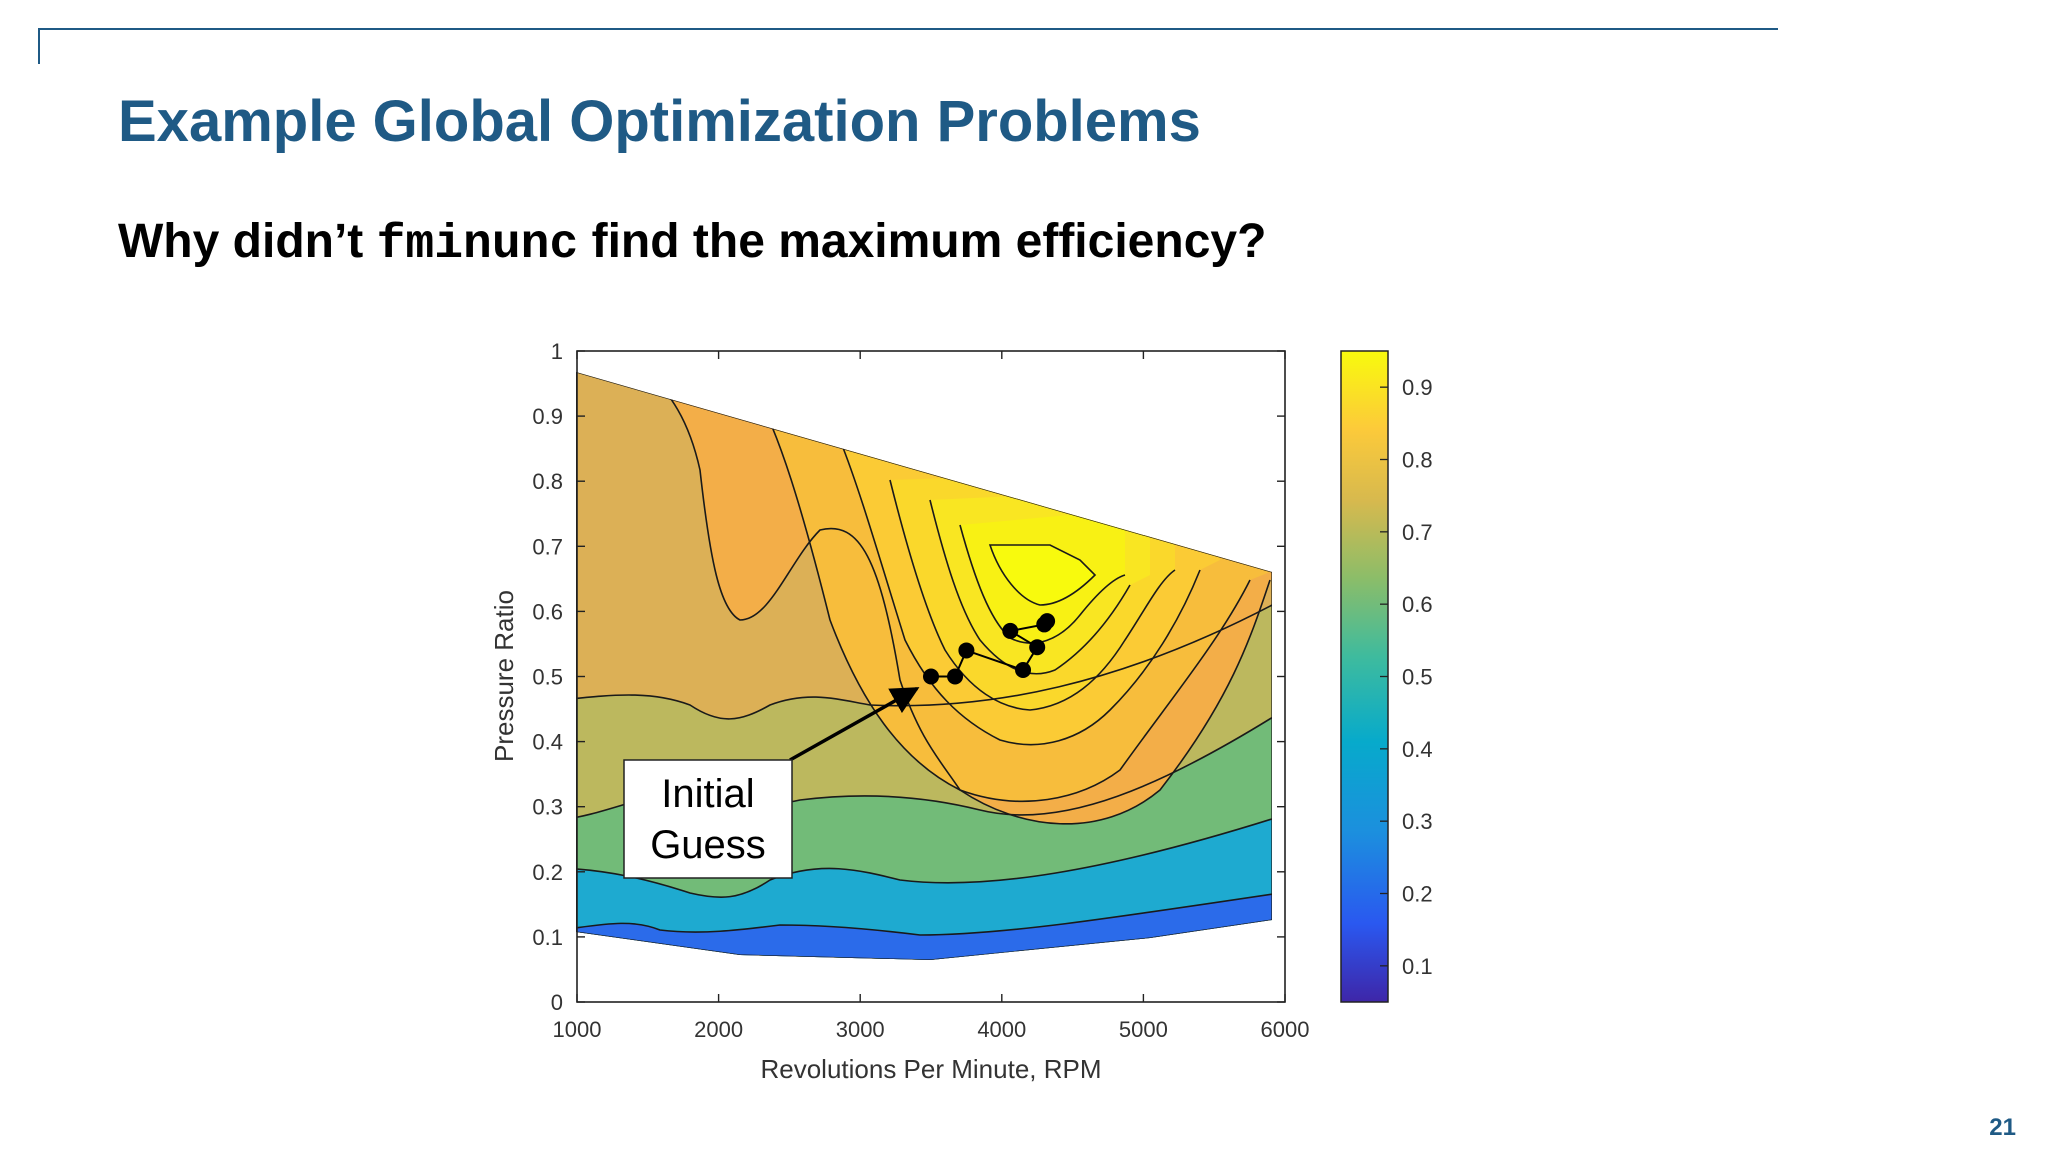  What do you see at coordinates (1417, 894) in the screenshot?
I see `colorbar-tick-label: 0.2` at bounding box center [1417, 894].